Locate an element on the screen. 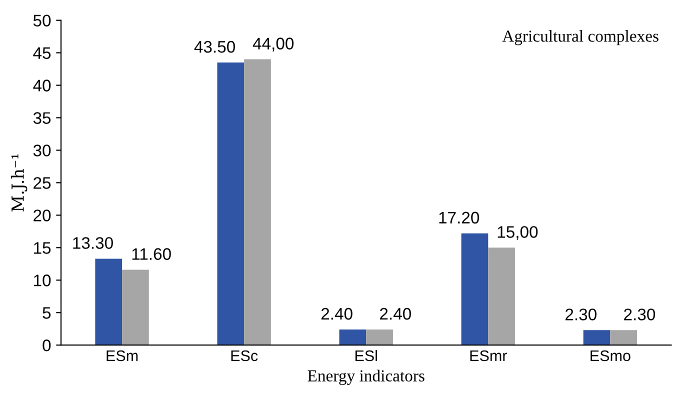  y-tick-label: 15 is located at coordinates (42, 248).